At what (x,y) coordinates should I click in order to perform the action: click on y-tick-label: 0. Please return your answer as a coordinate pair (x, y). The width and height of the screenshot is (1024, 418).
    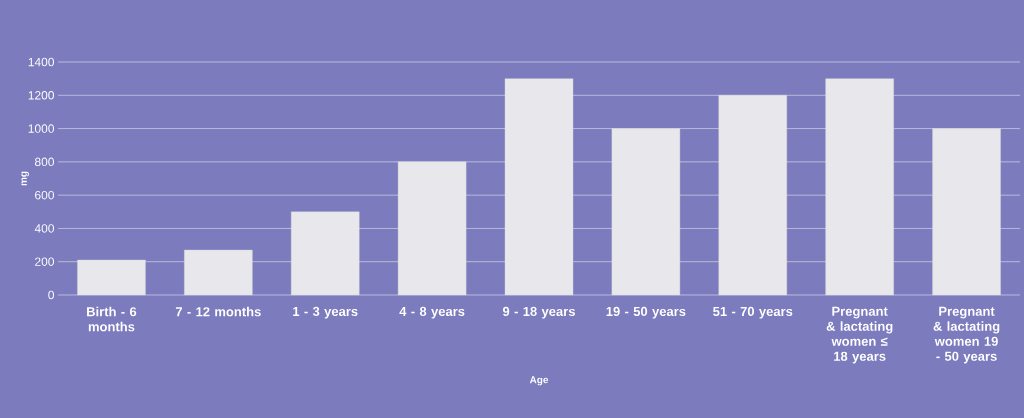
    Looking at the image, I should click on (51, 295).